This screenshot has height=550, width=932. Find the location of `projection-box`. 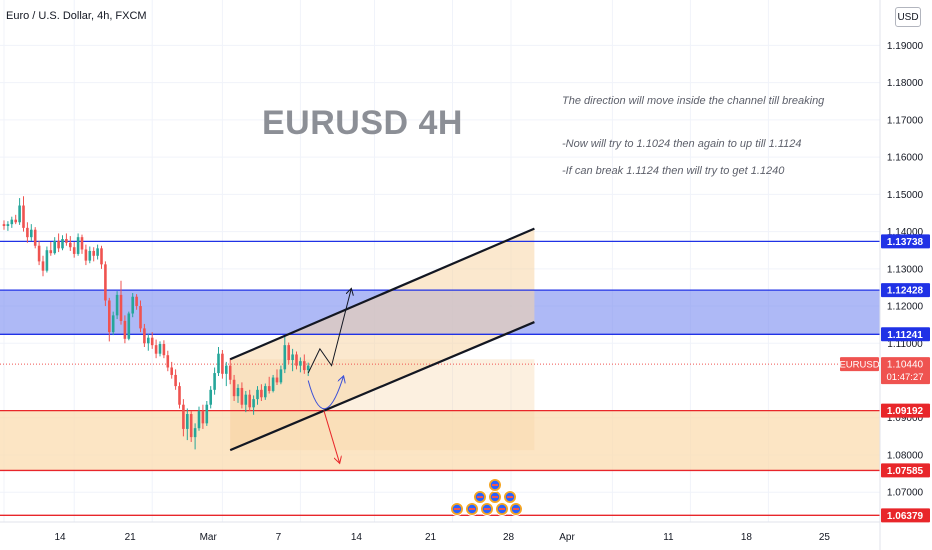

projection-box is located at coordinates (382, 405).